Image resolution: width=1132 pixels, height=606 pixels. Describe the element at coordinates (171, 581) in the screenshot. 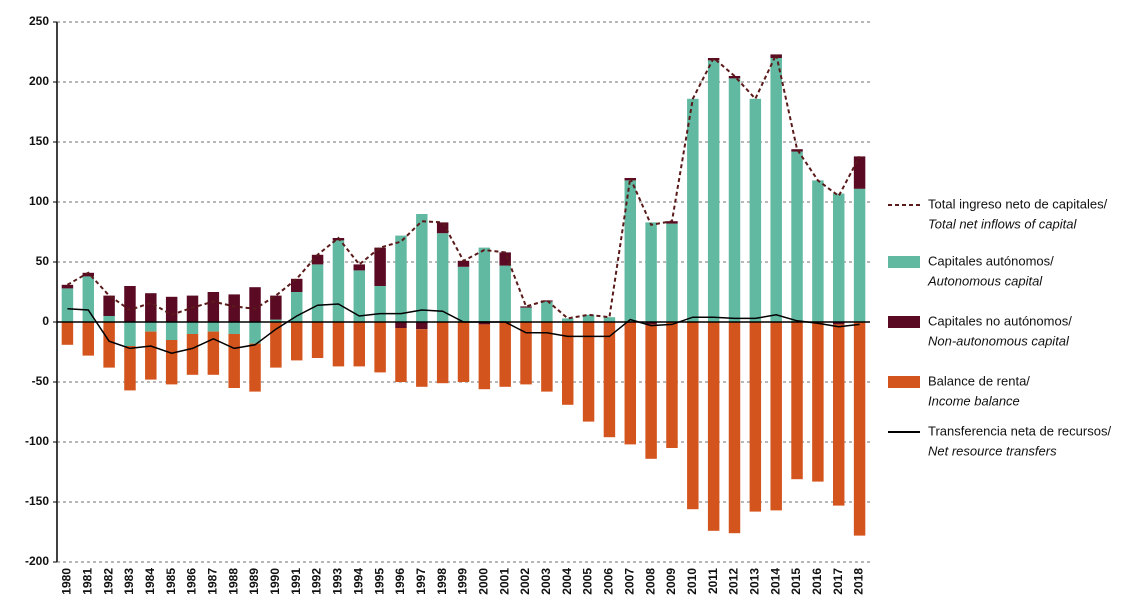

I see `x-tick-label: 1985` at that location.